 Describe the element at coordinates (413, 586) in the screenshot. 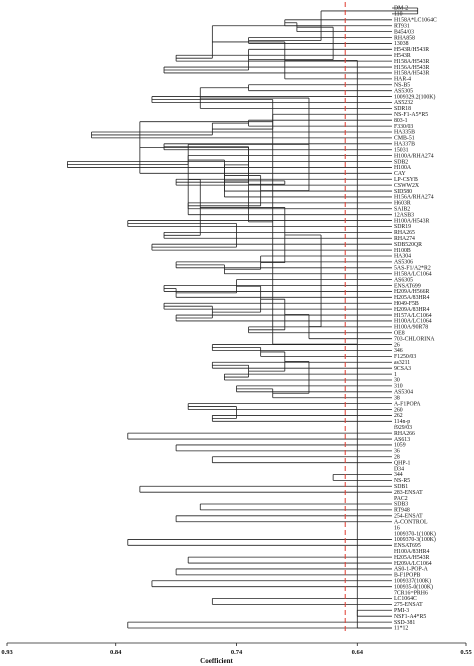

I see `leaf-label: 100935-0(100K)` at that location.